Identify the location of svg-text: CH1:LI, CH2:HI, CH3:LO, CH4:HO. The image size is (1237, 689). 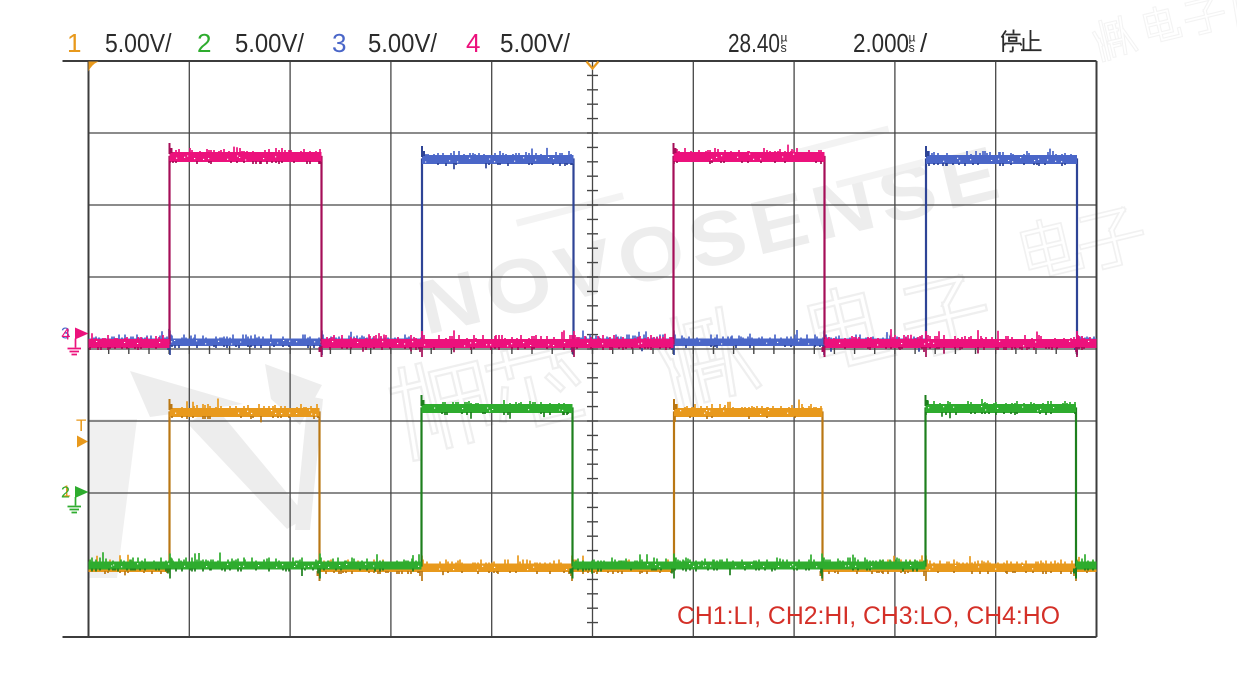
(868, 616).